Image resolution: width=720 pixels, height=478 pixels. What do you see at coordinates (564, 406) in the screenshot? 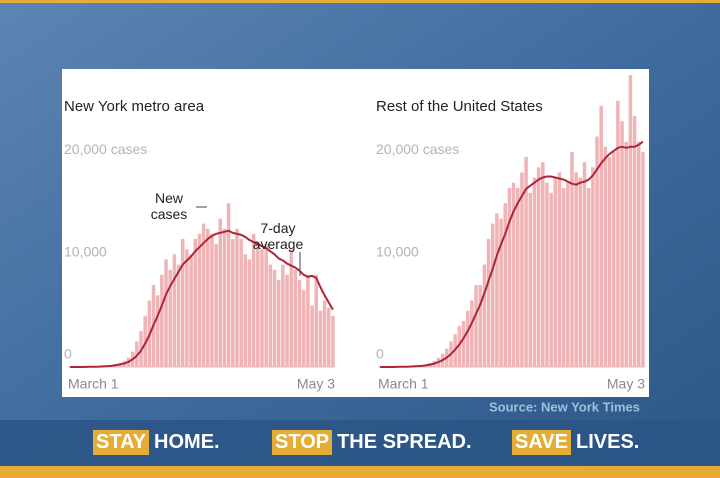
I see `source: Source: New York Times` at bounding box center [564, 406].